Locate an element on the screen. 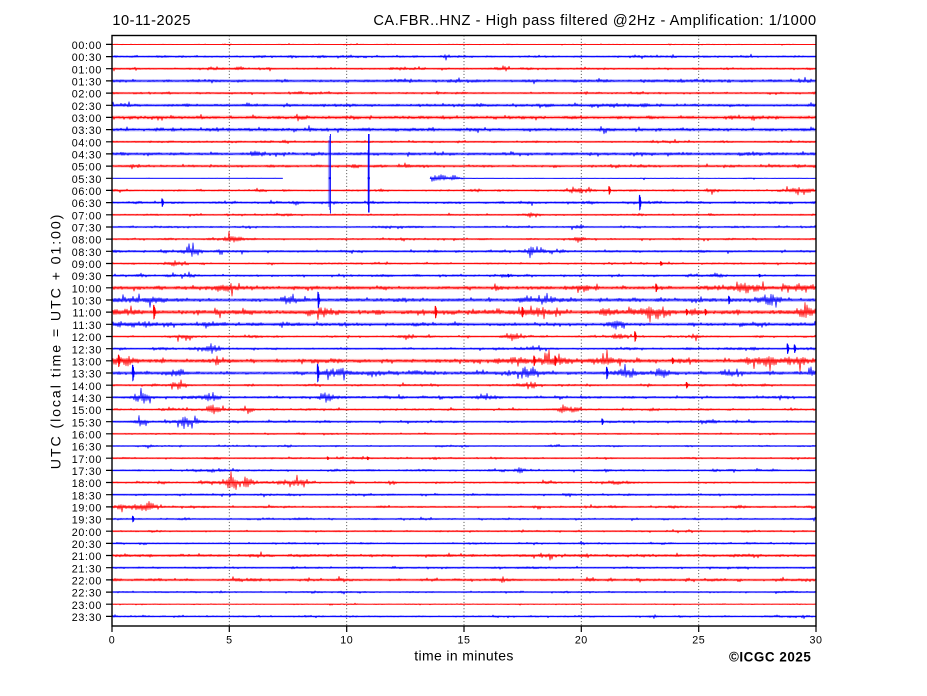  svg-text: 10-11-2025 is located at coordinates (151, 21).